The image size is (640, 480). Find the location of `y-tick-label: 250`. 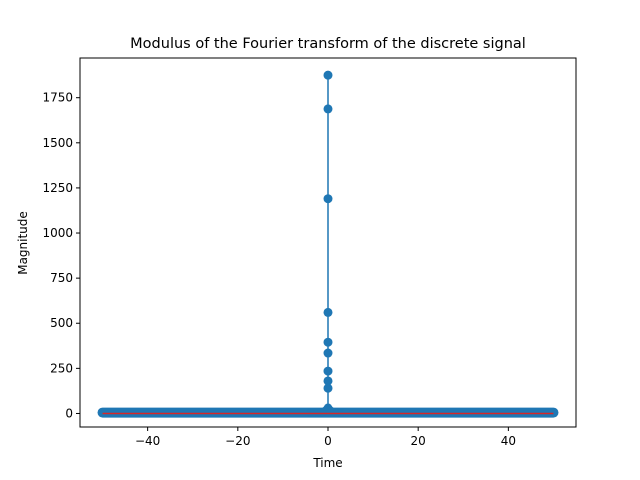

y-tick-label: 250 is located at coordinates (61, 368).